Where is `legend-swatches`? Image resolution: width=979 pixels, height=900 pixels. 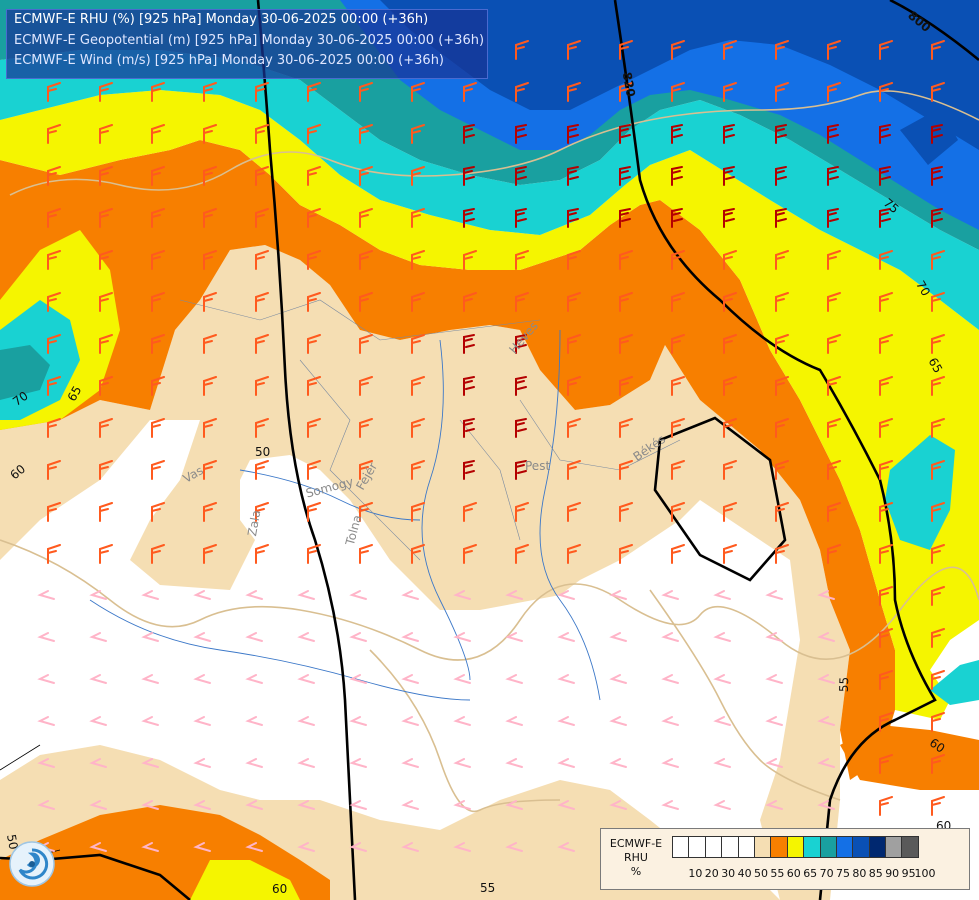
legend-swatches is located at coordinates (795, 847).